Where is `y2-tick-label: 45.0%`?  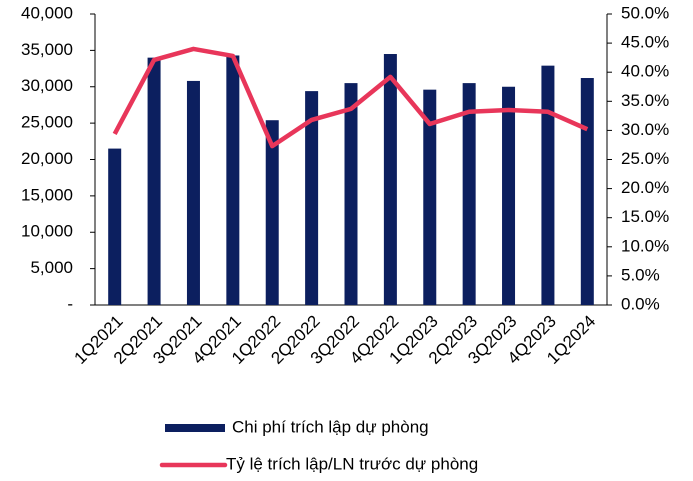 y2-tick-label: 45.0% is located at coordinates (645, 42).